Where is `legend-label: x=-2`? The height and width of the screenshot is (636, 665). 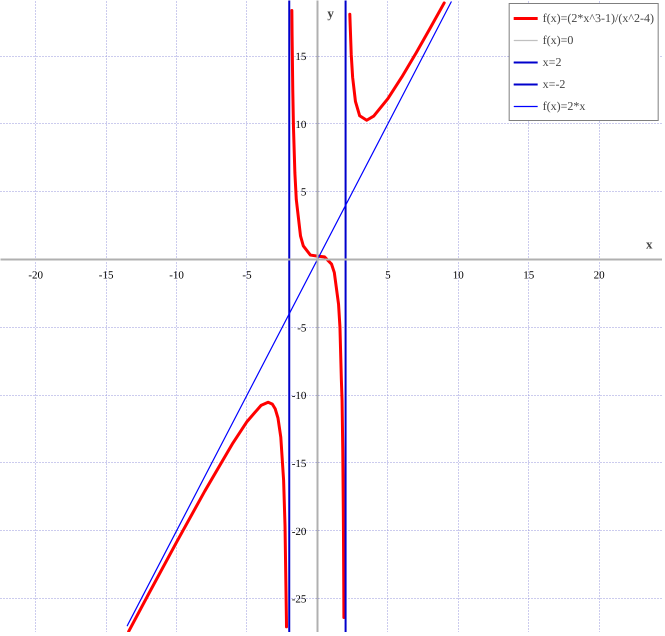
legend-label: x=-2 is located at coordinates (554, 84).